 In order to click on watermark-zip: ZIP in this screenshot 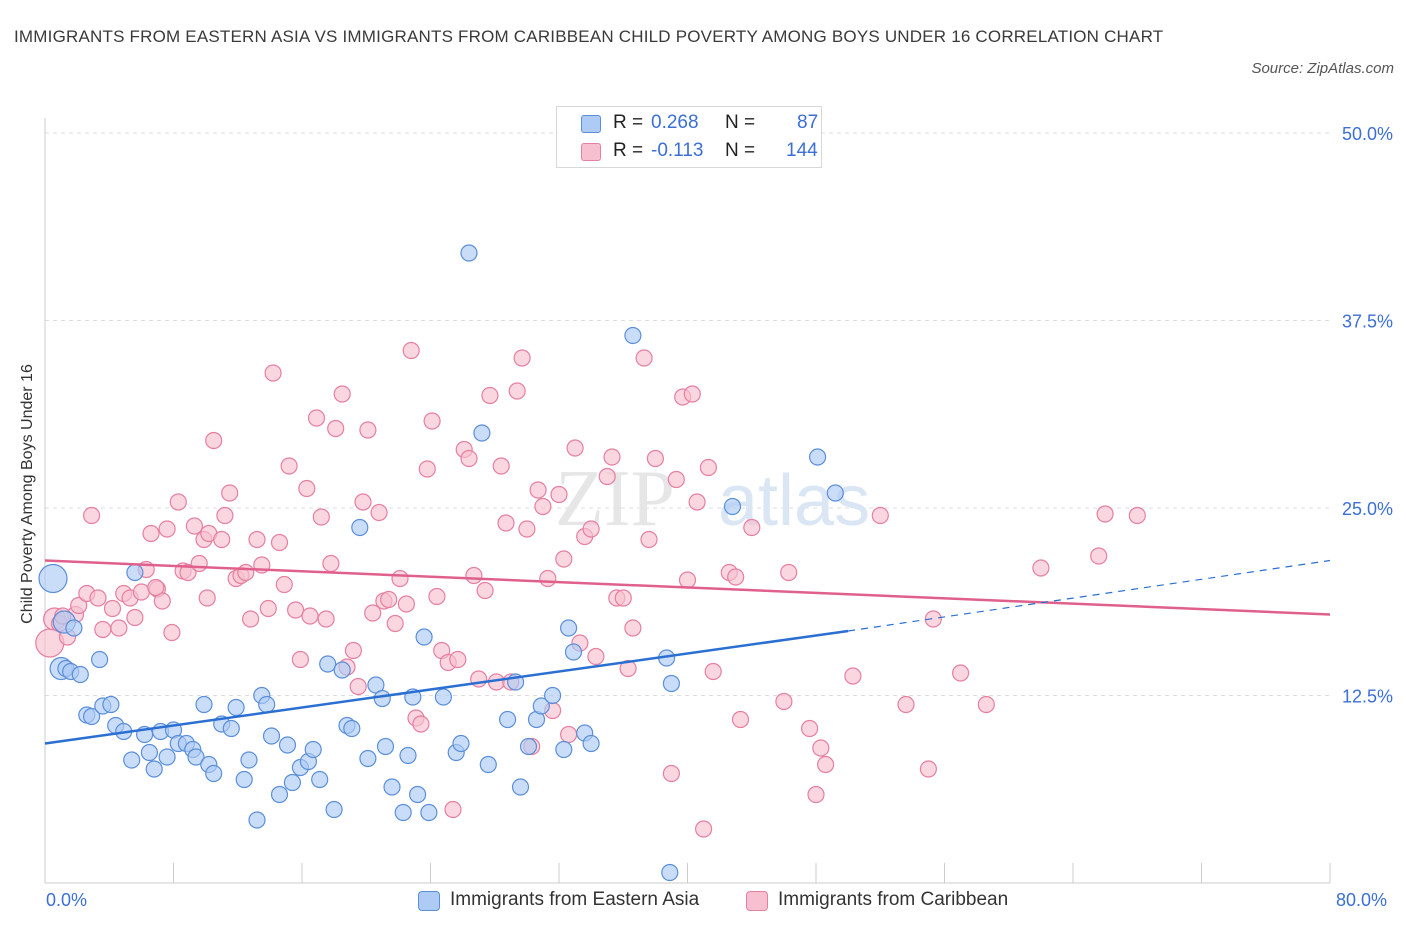, I will do `click(615, 499)`.